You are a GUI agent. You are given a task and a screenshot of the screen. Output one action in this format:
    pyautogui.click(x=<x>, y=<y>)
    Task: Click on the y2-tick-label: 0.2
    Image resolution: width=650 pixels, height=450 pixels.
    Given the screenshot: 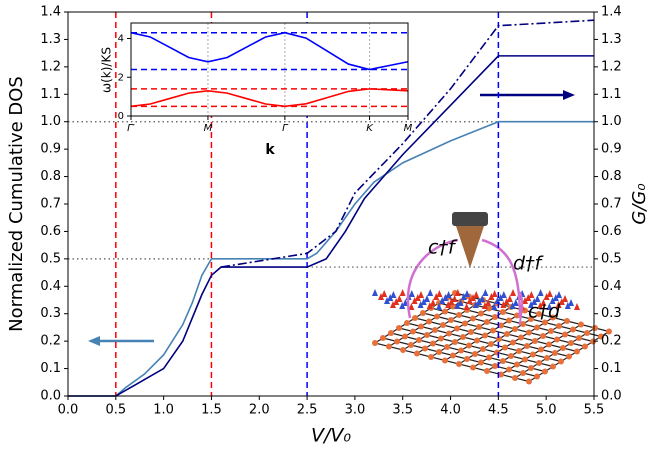 What is the action you would take?
    pyautogui.click(x=611, y=341)
    